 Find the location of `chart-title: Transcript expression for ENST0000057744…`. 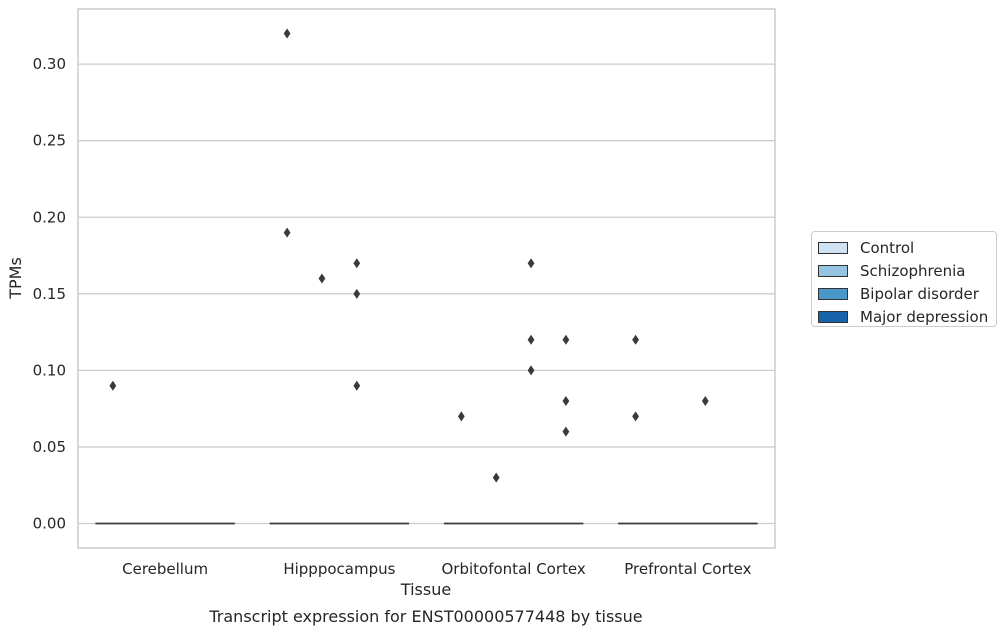

chart-title: Transcript expression for ENST0000057744… is located at coordinates (425, 616).